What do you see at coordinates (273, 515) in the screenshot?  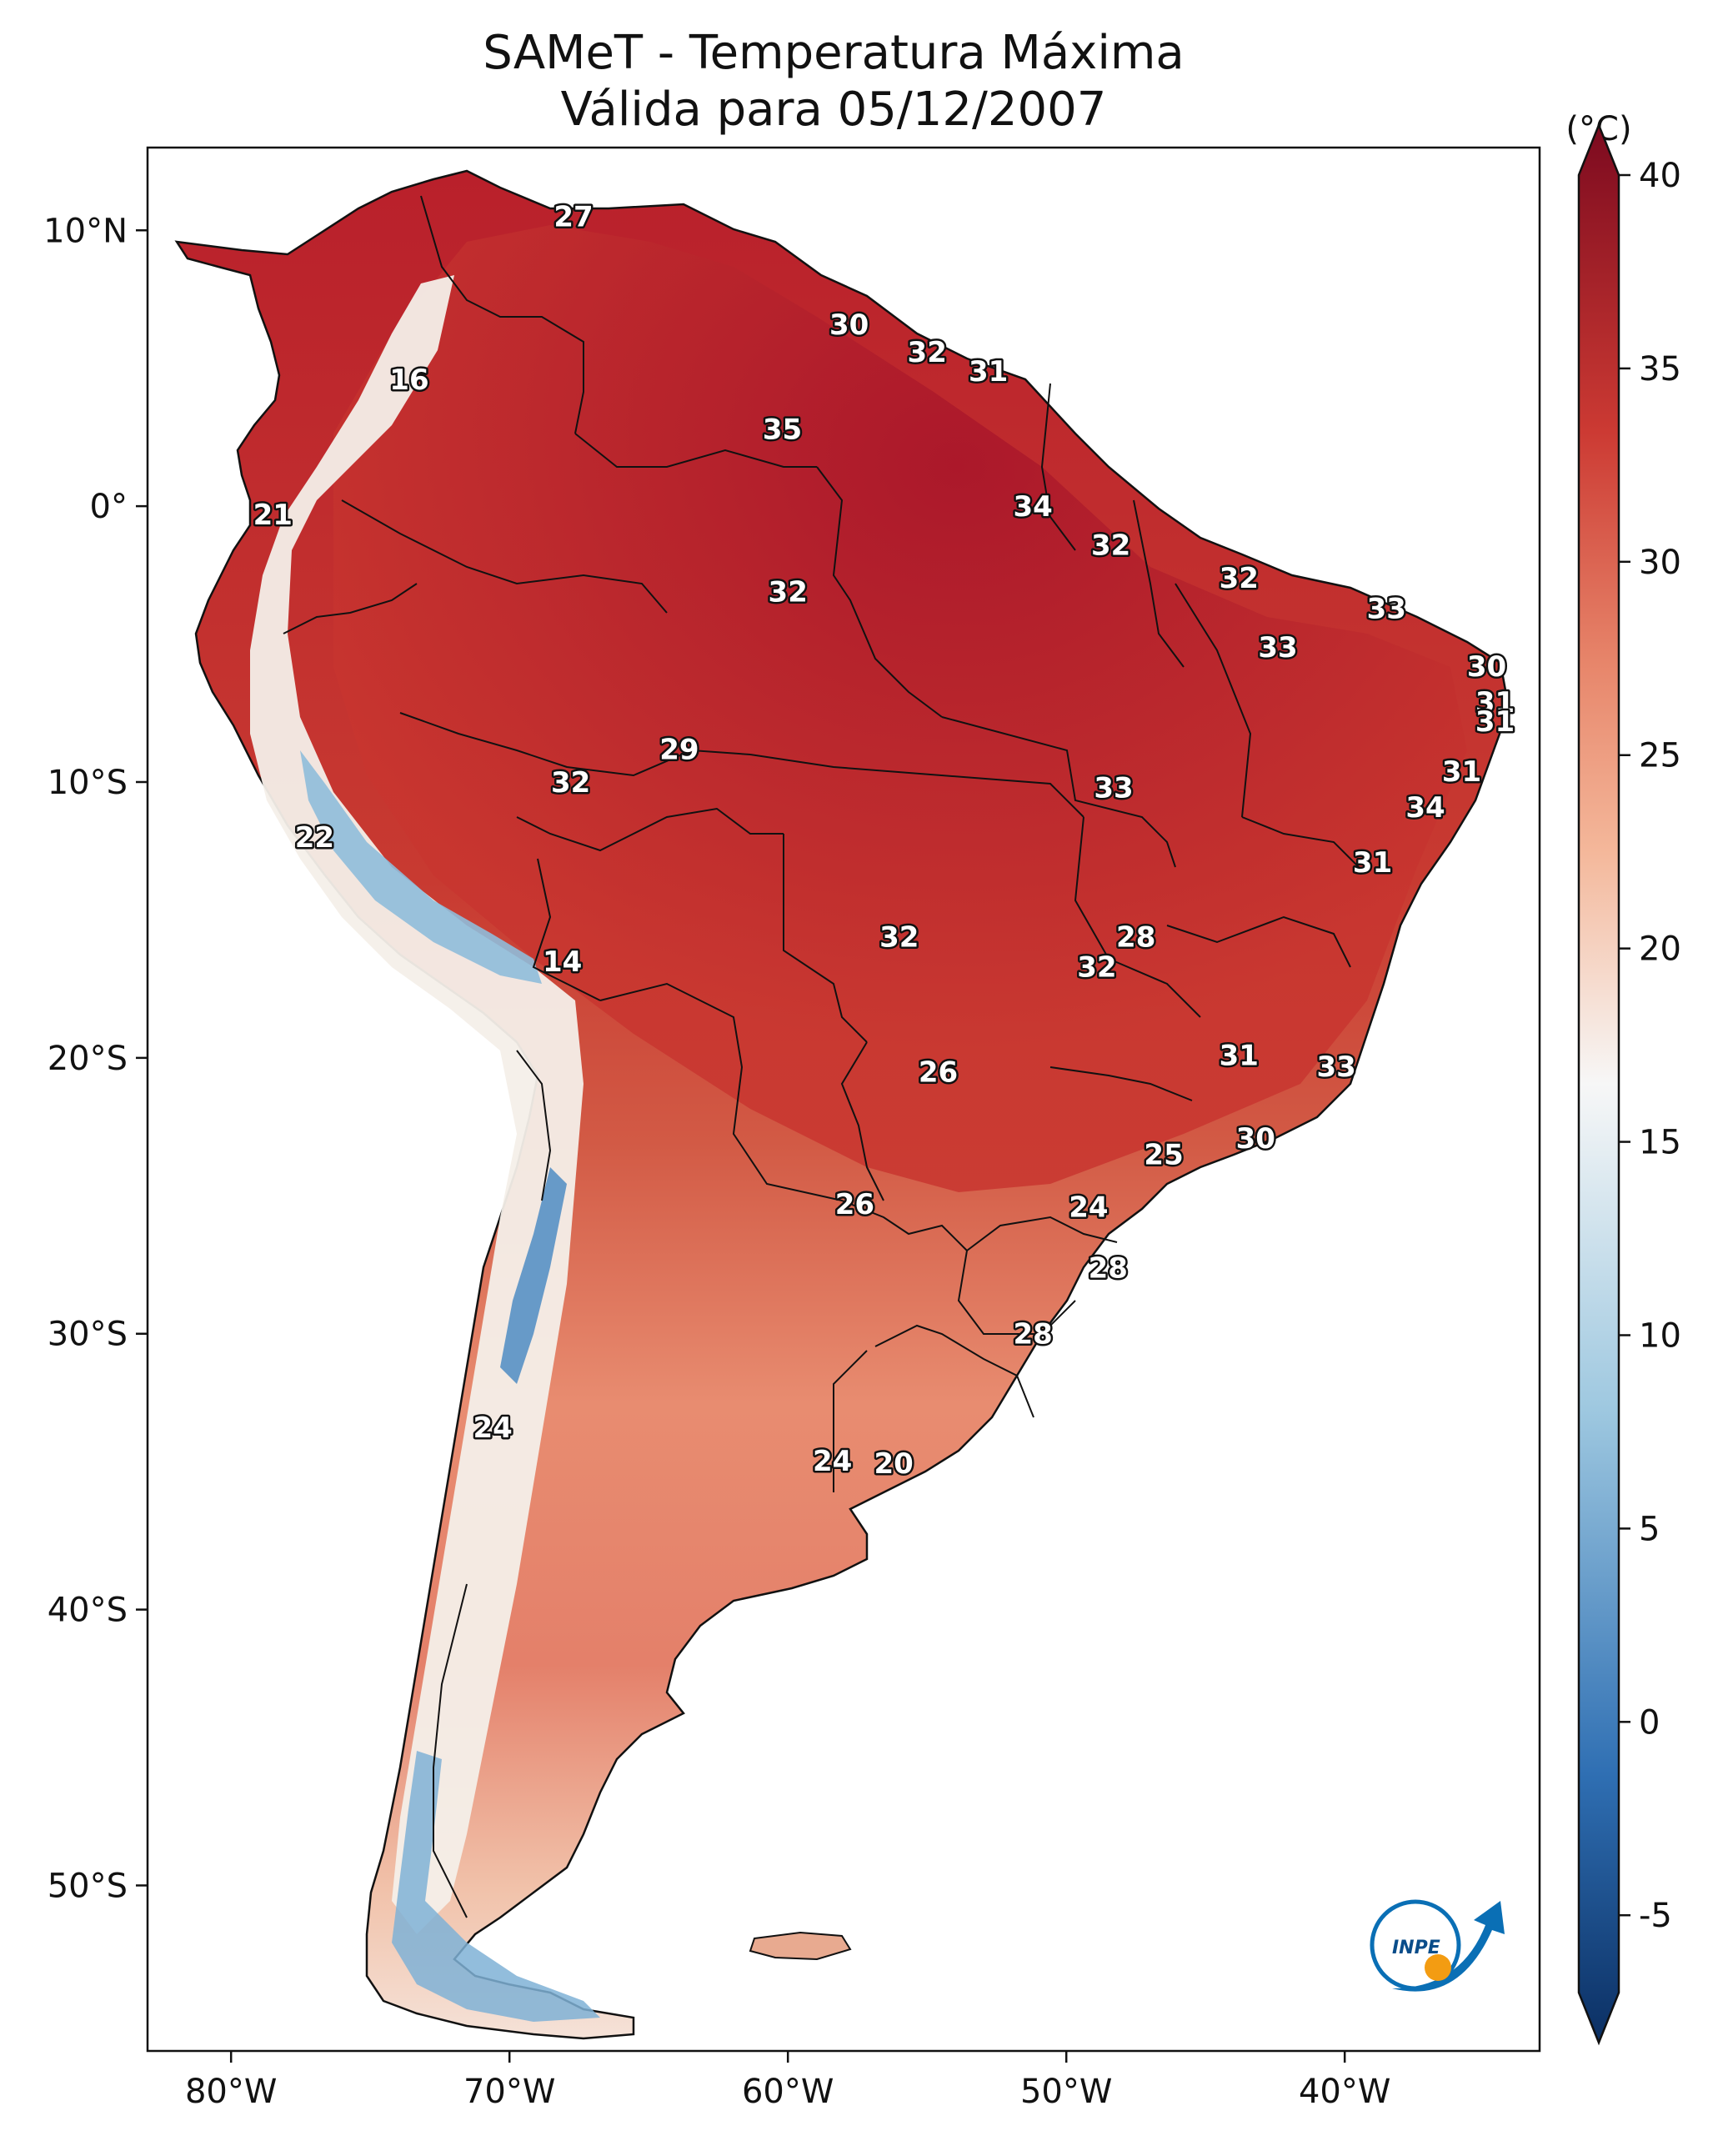 I see `station-value-label: 21` at bounding box center [273, 515].